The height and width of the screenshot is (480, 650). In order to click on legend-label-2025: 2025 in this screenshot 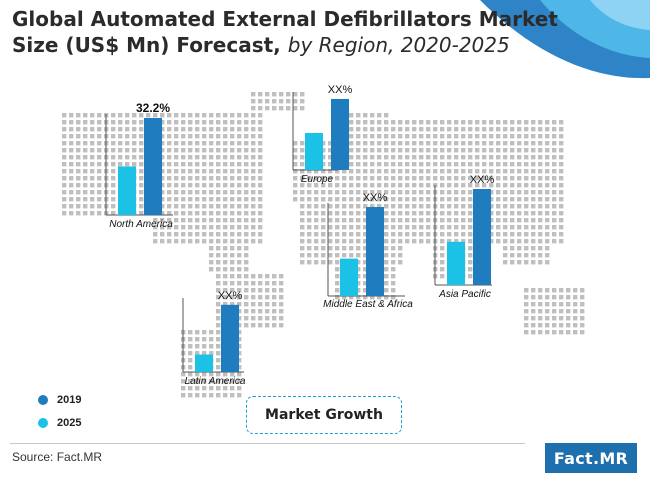, I will do `click(69, 423)`.